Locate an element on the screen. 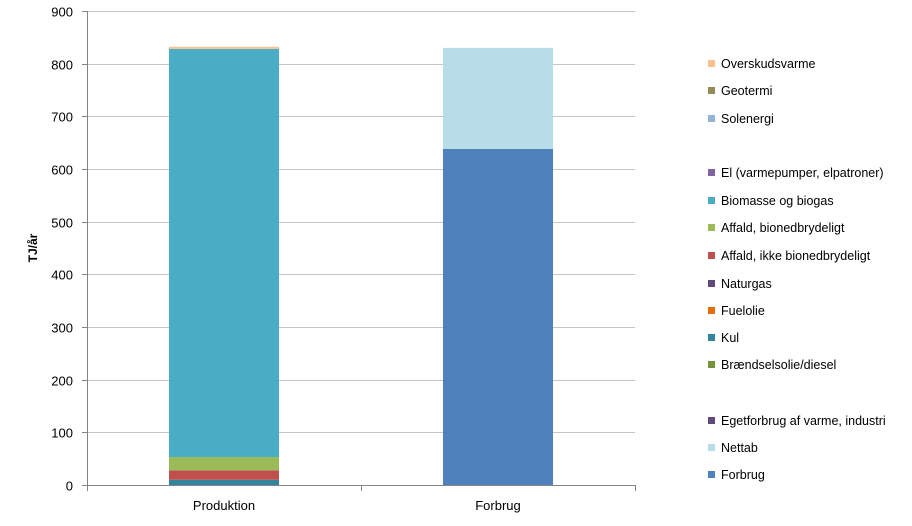 Image resolution: width=912 pixels, height=526 pixels. legend-item: Brændselsolie/diesel is located at coordinates (772, 365).